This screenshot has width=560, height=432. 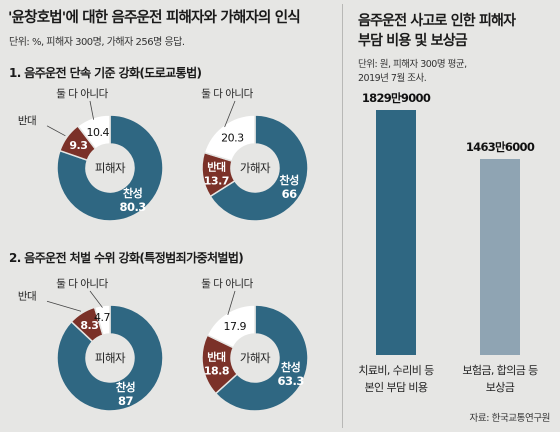 What do you see at coordinates (500, 370) in the screenshot?
I see `bar-category-label: 보험금, 합의금 등` at bounding box center [500, 370].